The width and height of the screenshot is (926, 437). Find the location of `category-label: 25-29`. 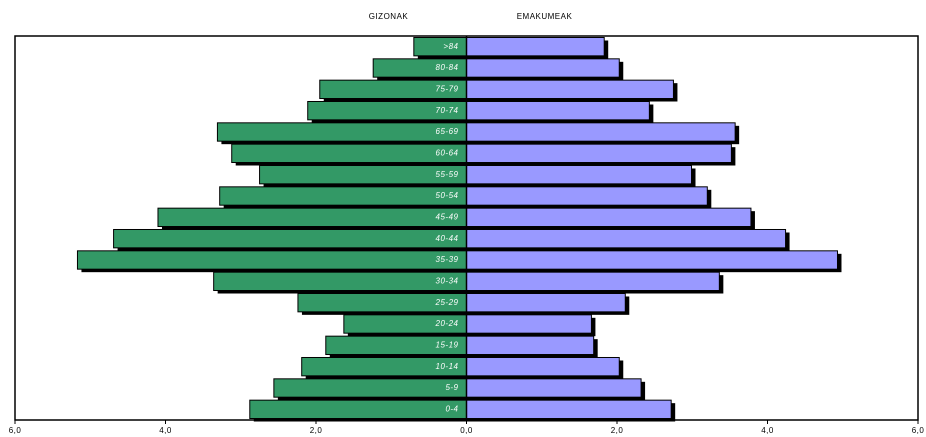

category-label: 25-29 is located at coordinates (447, 302).